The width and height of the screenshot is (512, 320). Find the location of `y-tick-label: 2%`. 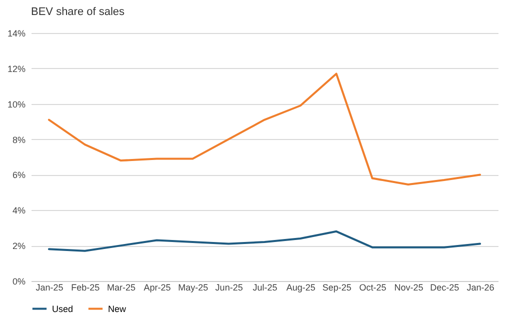

y-tick-label: 2% is located at coordinates (19, 246).